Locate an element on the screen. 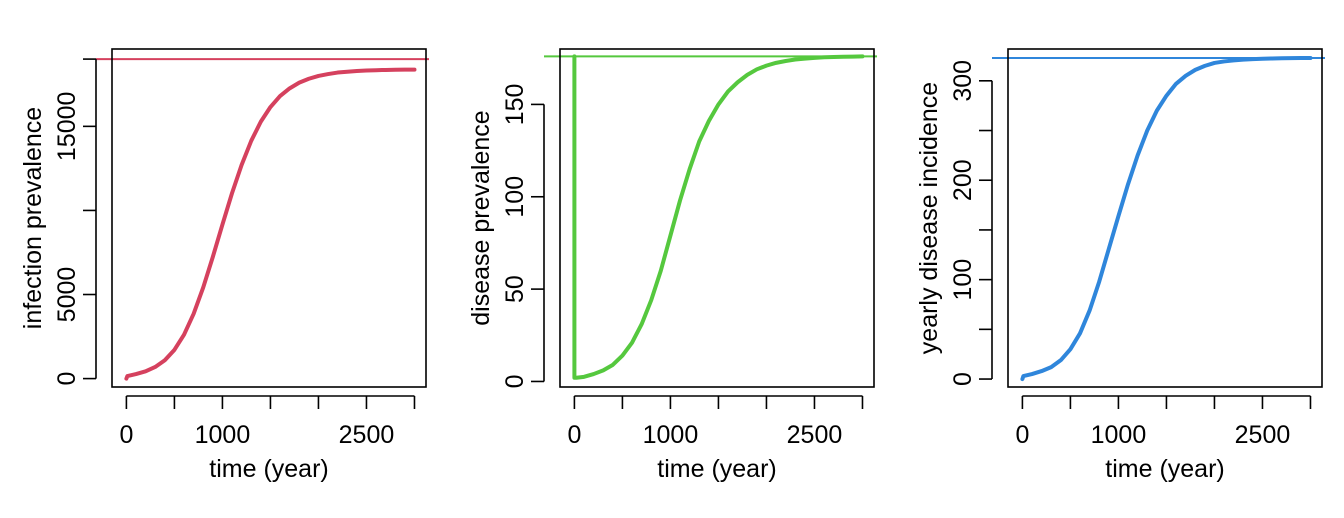 Image resolution: width=1344 pixels, height=518 pixels. y-tick-label: 300 is located at coordinates (963, 81).